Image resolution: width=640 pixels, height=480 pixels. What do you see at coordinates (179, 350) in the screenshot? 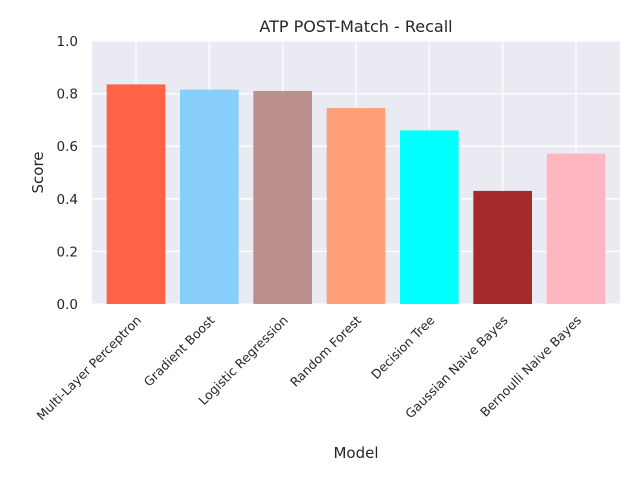
I see `x-tick-label: Gradient Boost` at bounding box center [179, 350].